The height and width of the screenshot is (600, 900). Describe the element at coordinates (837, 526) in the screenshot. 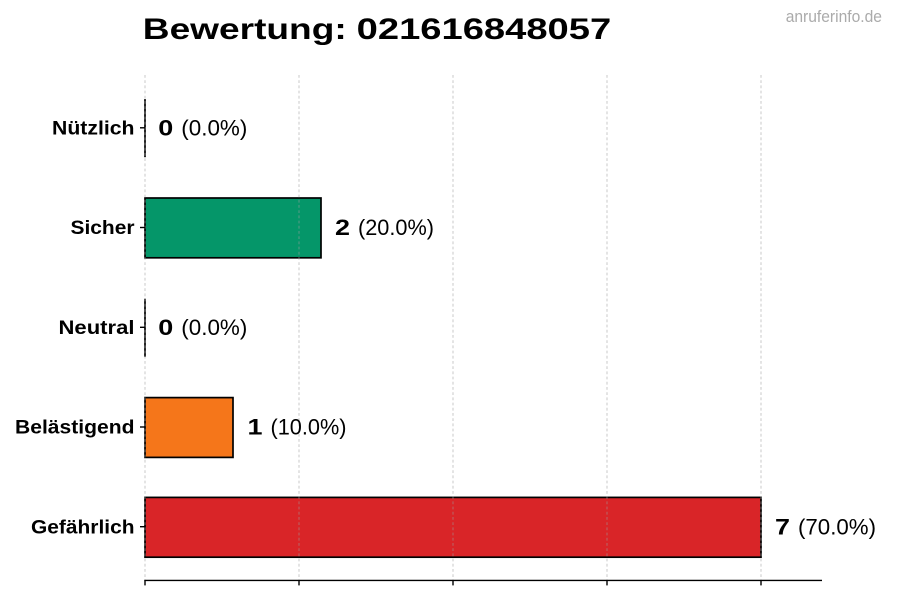

I see `svg-text: (70.0%)` at that location.